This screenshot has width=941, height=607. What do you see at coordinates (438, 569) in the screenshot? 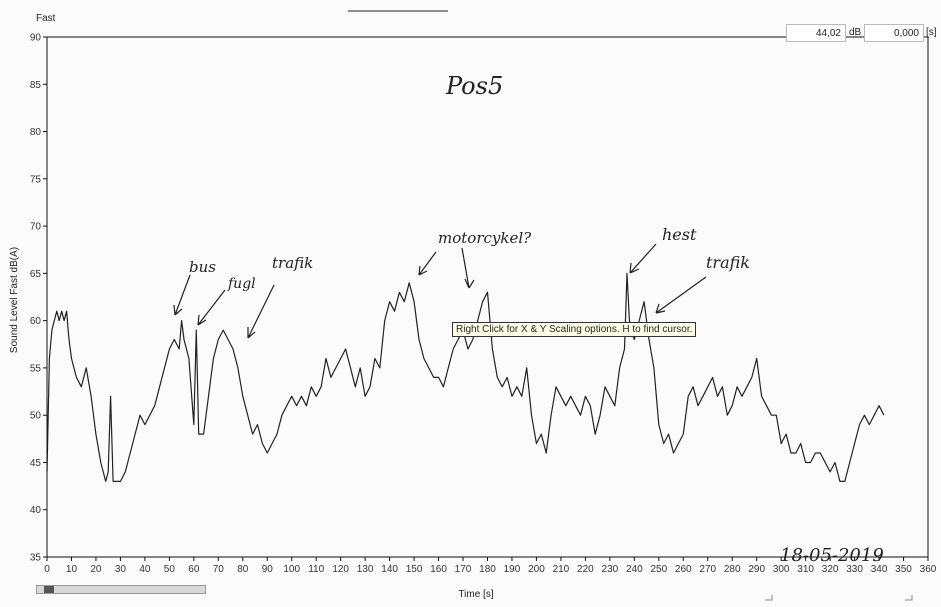
I see `x-tick-label: 160` at bounding box center [438, 569].